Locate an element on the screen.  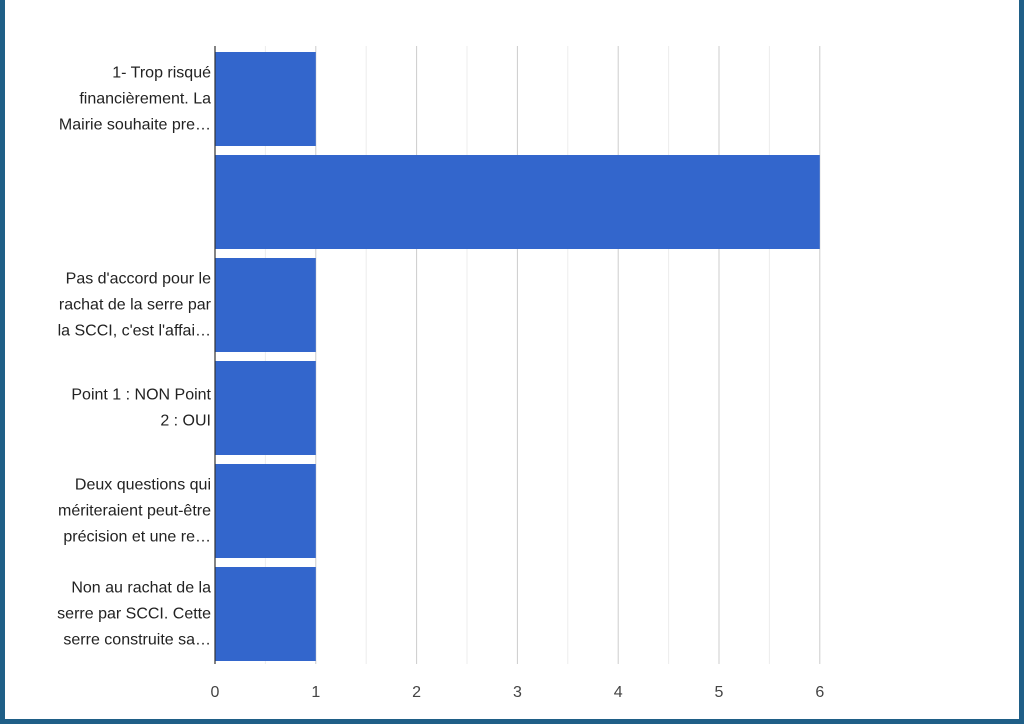
category-label: Non au rachat de la is located at coordinates (141, 588).